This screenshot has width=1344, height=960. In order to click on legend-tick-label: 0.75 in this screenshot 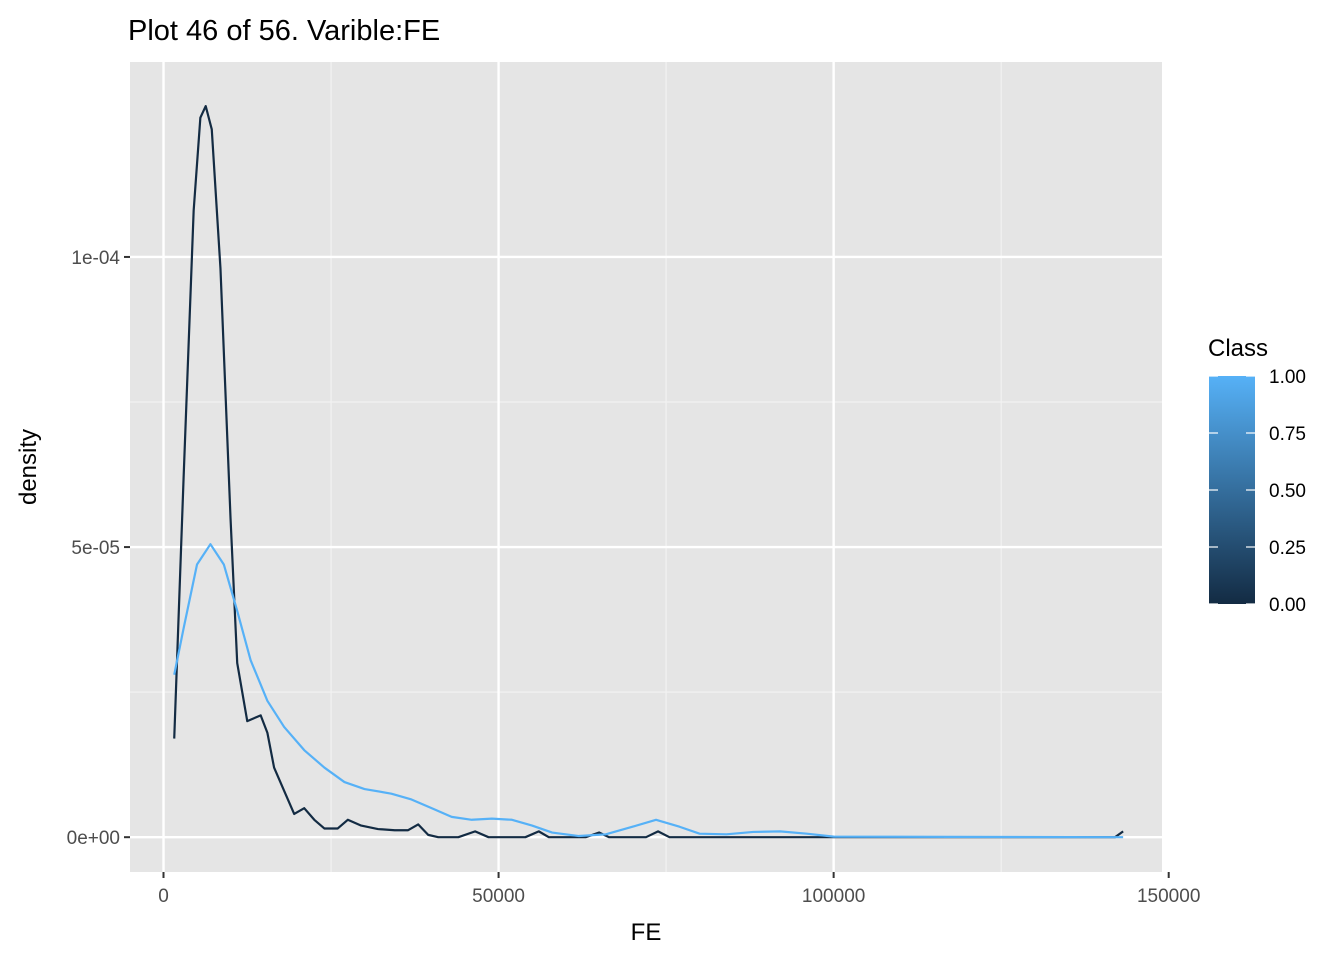, I will do `click(1287, 434)`.